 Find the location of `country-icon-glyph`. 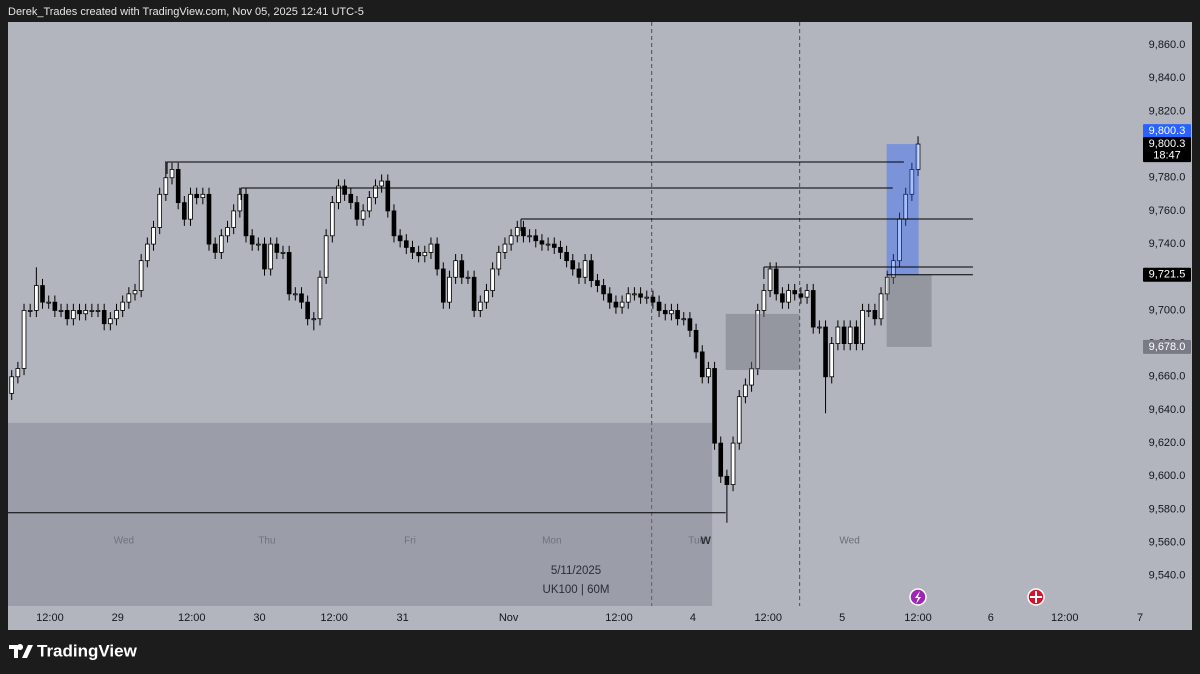

country-icon-glyph is located at coordinates (1036, 597).